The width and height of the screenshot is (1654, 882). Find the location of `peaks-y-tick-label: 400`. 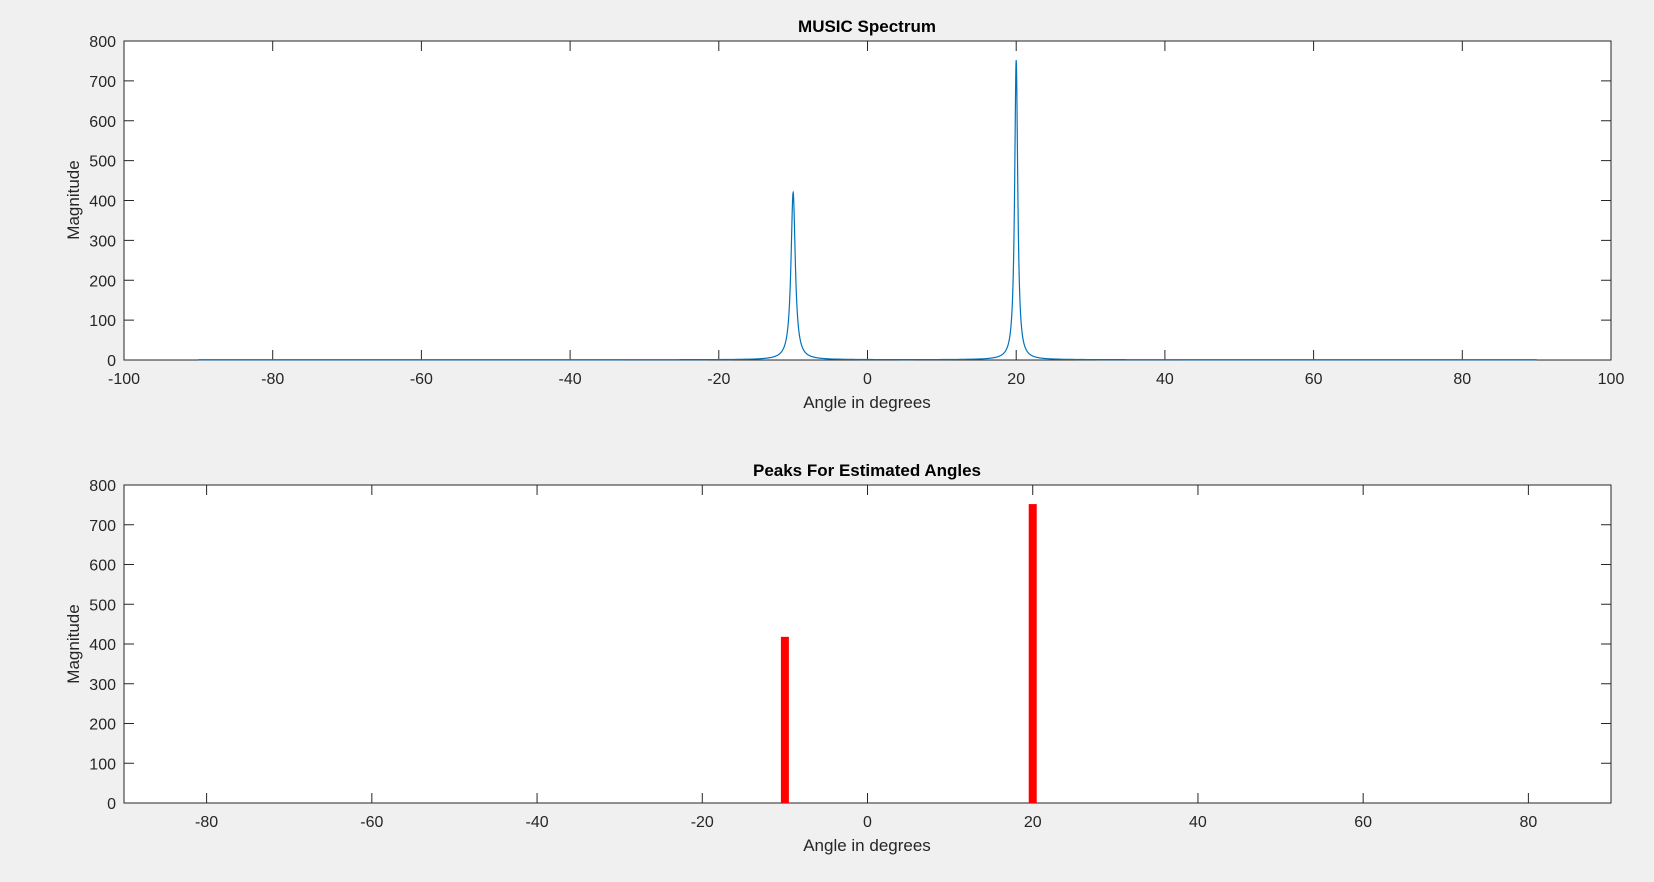

peaks-y-tick-label: 400 is located at coordinates (102, 645).